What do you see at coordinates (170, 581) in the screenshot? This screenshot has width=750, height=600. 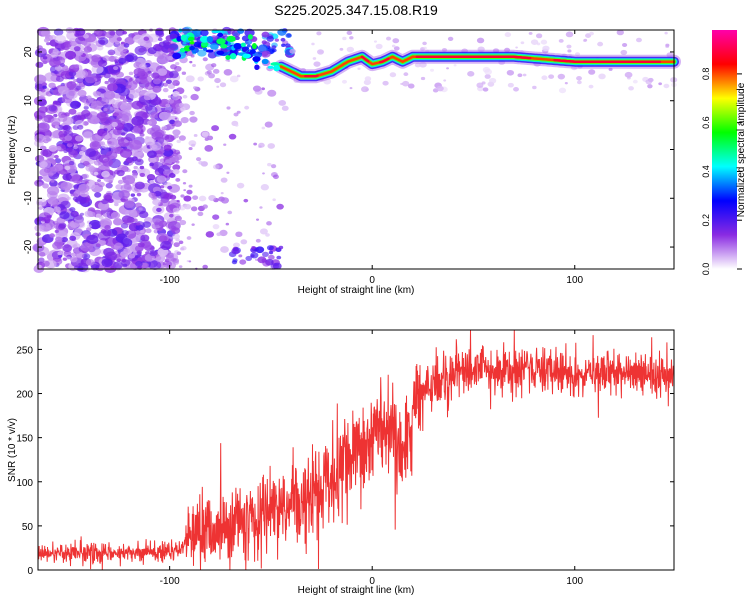 I see `x-tick-label: -100` at bounding box center [170, 581].